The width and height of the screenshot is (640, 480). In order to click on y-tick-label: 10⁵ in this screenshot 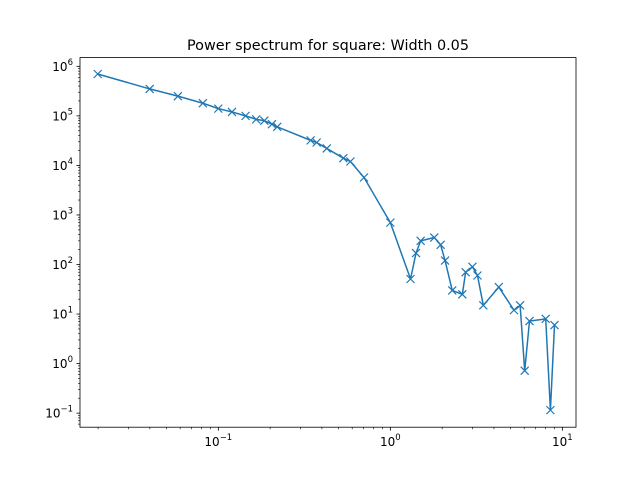, I will do `click(62, 115)`.